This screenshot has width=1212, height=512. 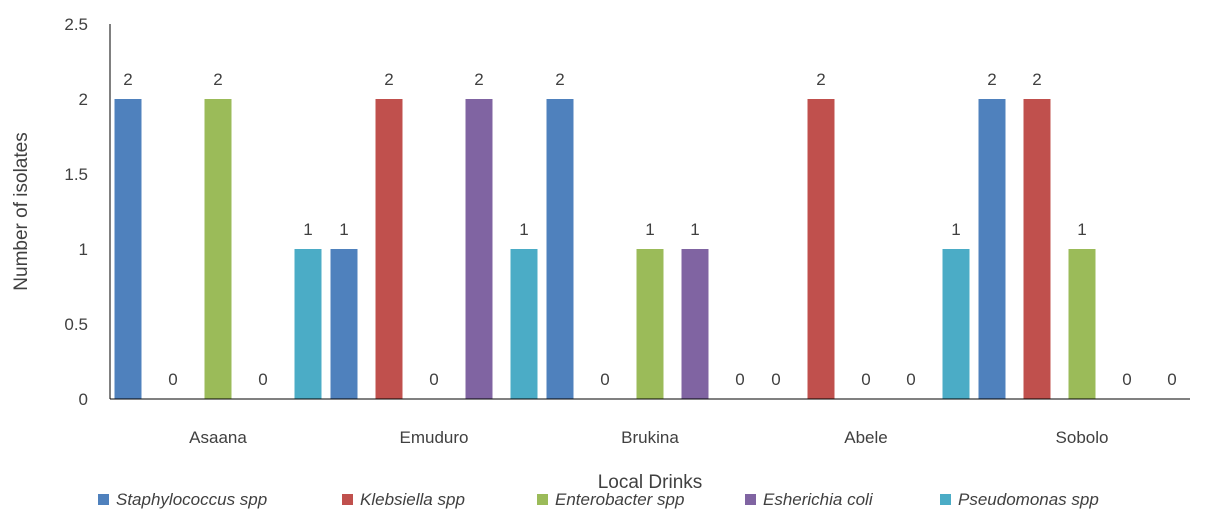 What do you see at coordinates (434, 437) in the screenshot?
I see `x-category-label: Emuduro` at bounding box center [434, 437].